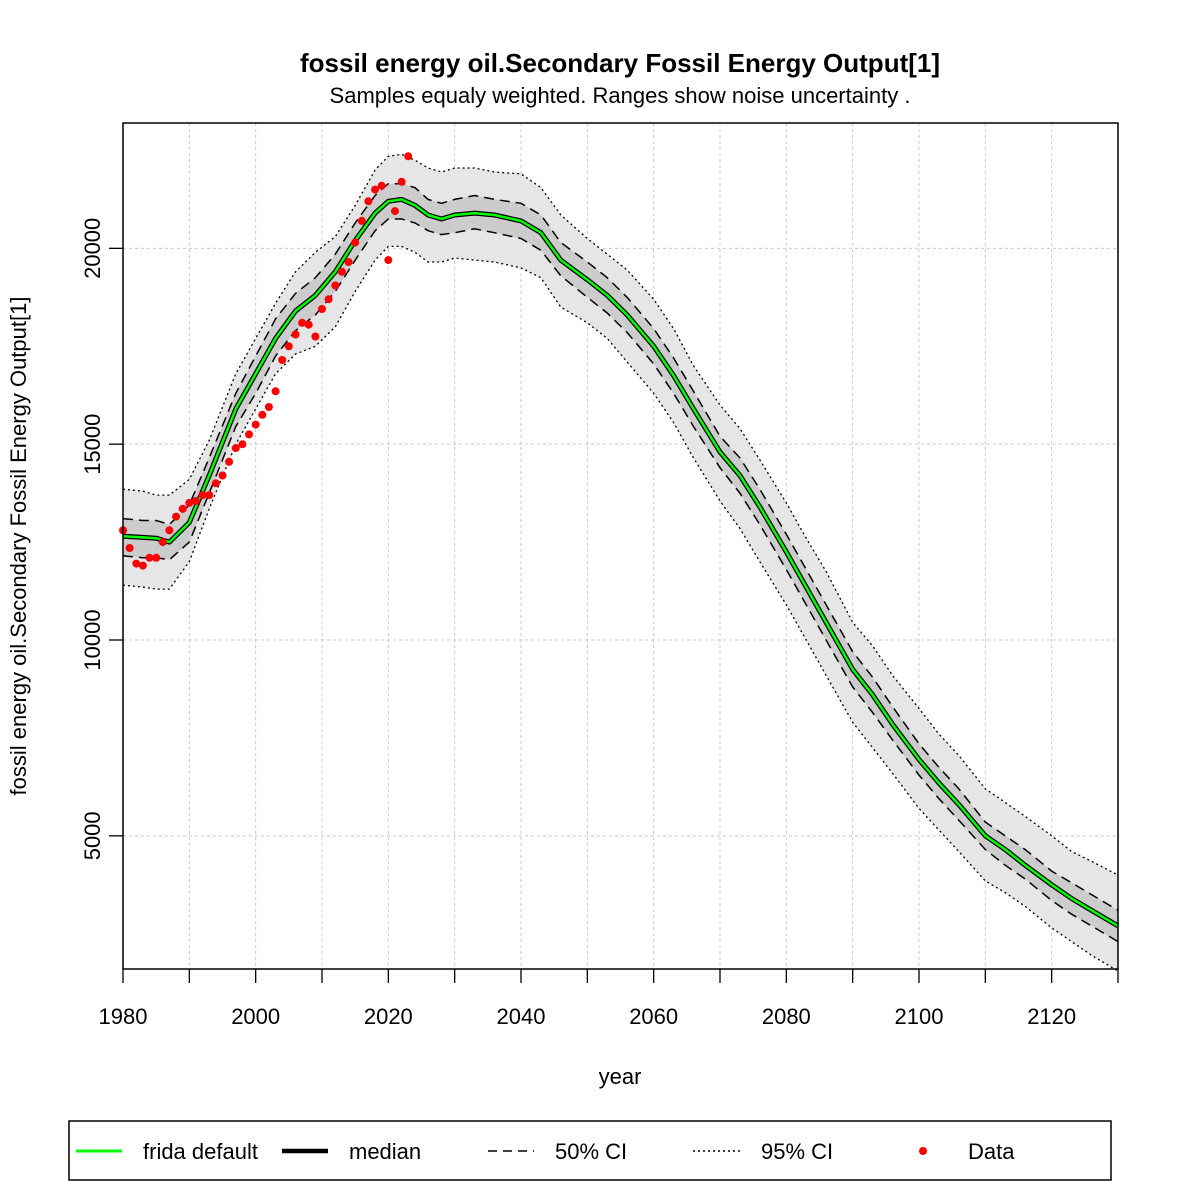 This screenshot has width=1181, height=1181. Describe the element at coordinates (653, 1016) in the screenshot. I see `x-tick-label: 2060` at that location.